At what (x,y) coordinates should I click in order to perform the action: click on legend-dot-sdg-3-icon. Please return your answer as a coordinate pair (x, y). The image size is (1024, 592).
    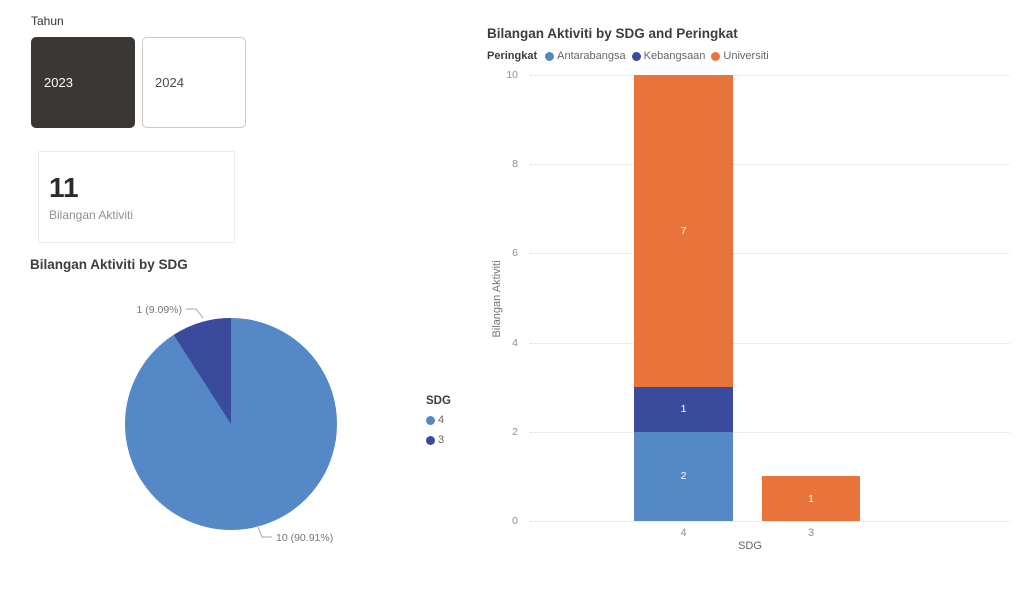
    Looking at the image, I should click on (430, 440).